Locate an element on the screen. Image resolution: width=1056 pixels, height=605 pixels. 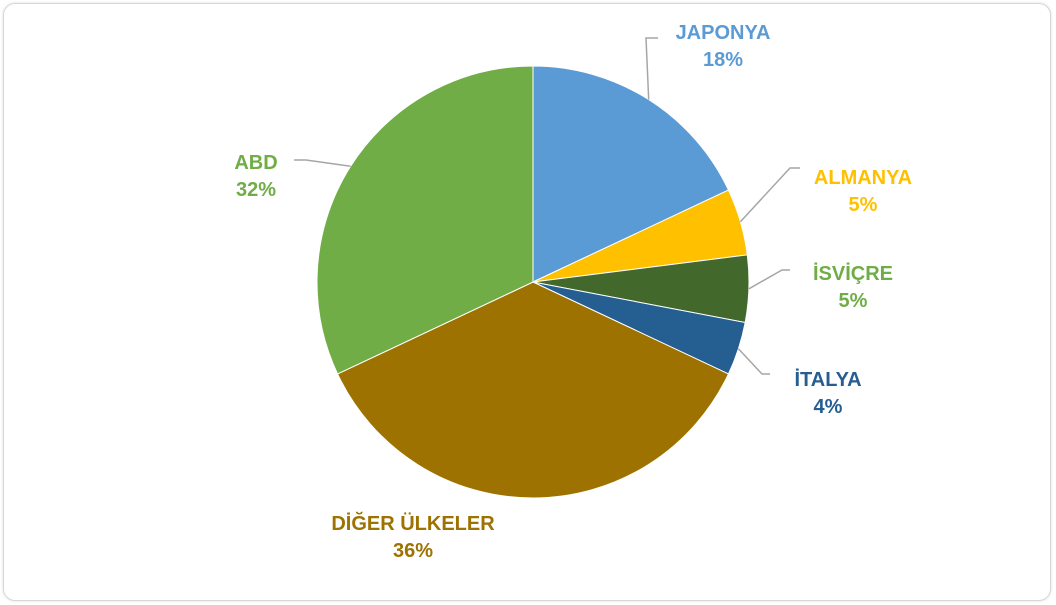
slice-label-0: JAPONYA is located at coordinates (723, 33).